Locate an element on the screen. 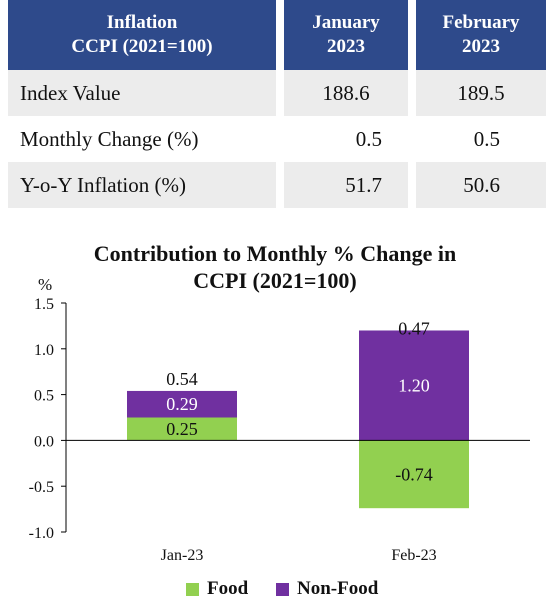 This screenshot has height=600, width=550. x-tick-label: Jan-23 is located at coordinates (182, 555).